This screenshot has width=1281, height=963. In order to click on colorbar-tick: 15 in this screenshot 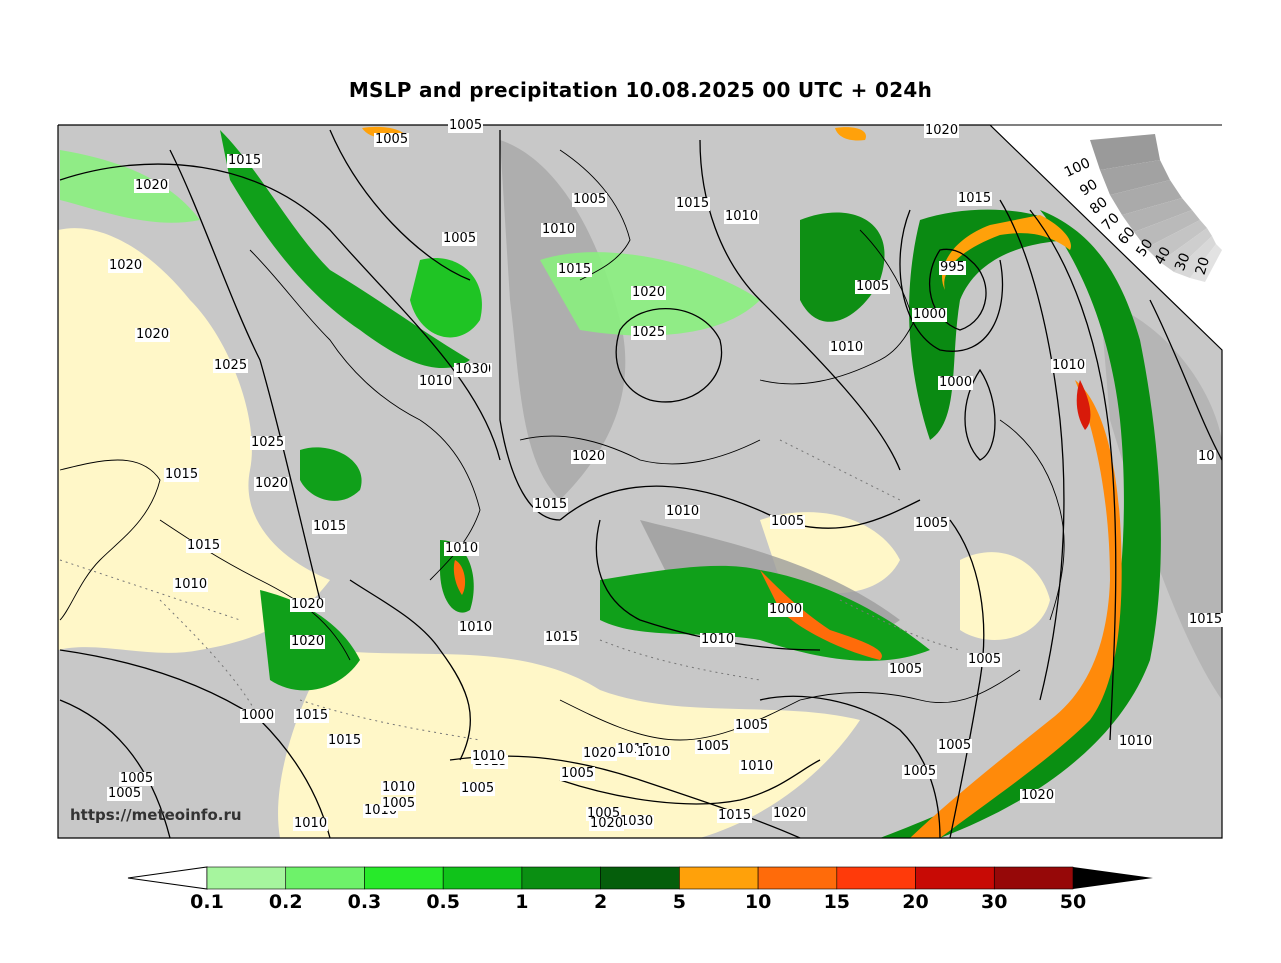, I will do `click(837, 902)`.